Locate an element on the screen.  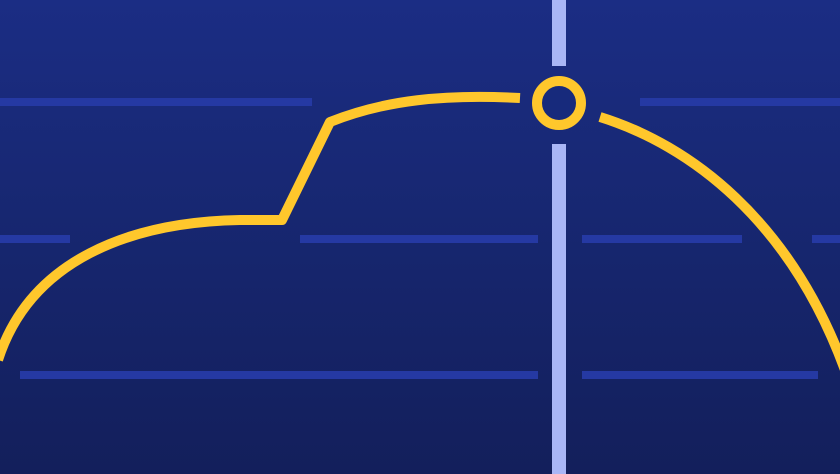
cursor-line is located at coordinates (559, 237).